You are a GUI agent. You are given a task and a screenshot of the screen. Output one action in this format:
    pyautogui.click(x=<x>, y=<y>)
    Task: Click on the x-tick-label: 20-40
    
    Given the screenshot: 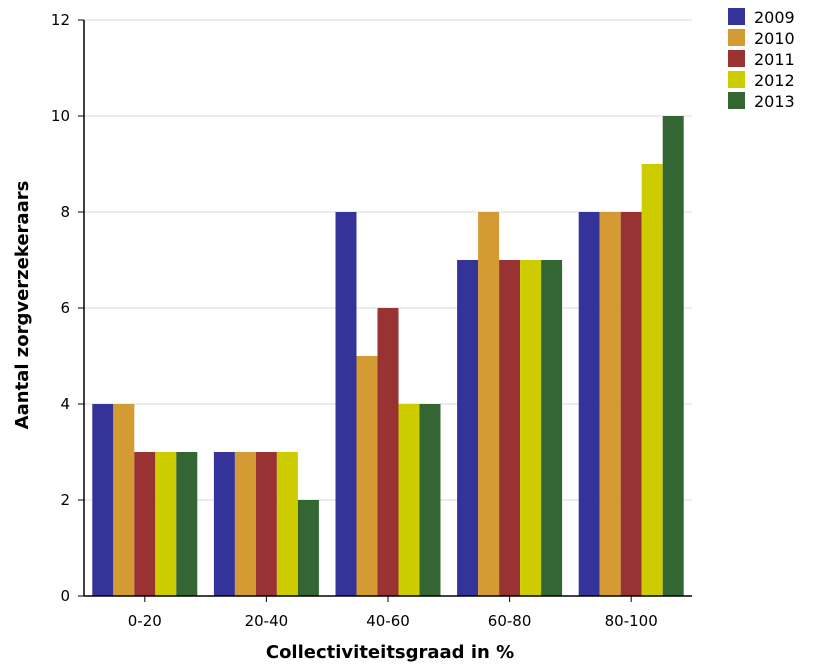 What is the action you would take?
    pyautogui.click(x=267, y=621)
    